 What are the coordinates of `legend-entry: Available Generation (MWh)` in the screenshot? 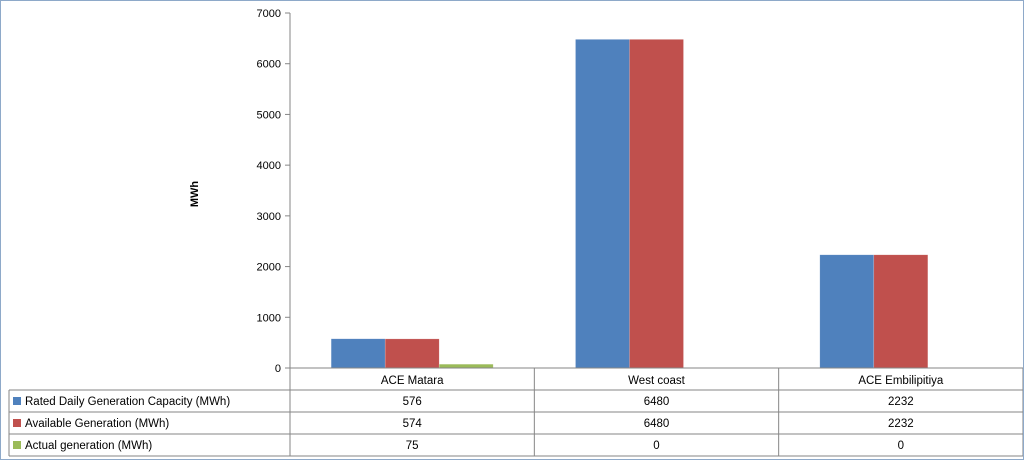 It's located at (97, 424).